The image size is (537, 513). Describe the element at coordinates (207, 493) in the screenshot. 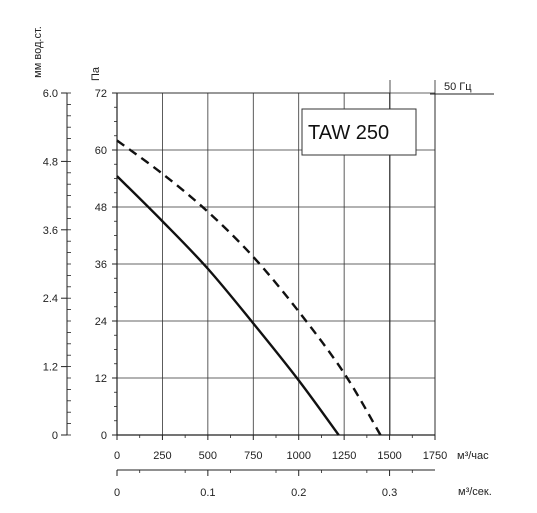

I see `x2-tick-label: 0.1` at that location.